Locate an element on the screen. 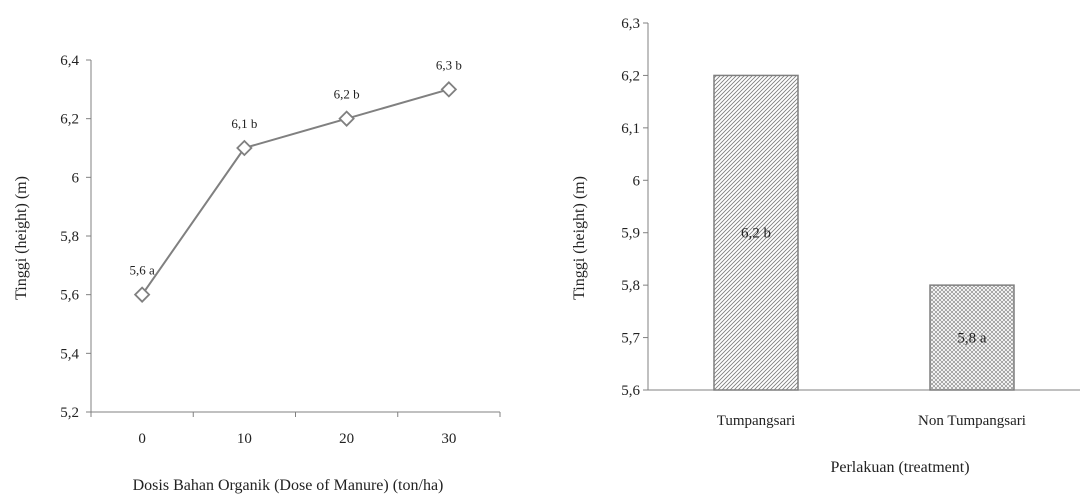 The image size is (1085, 497). x-tick-label: Non Tumpangsari is located at coordinates (972, 421).